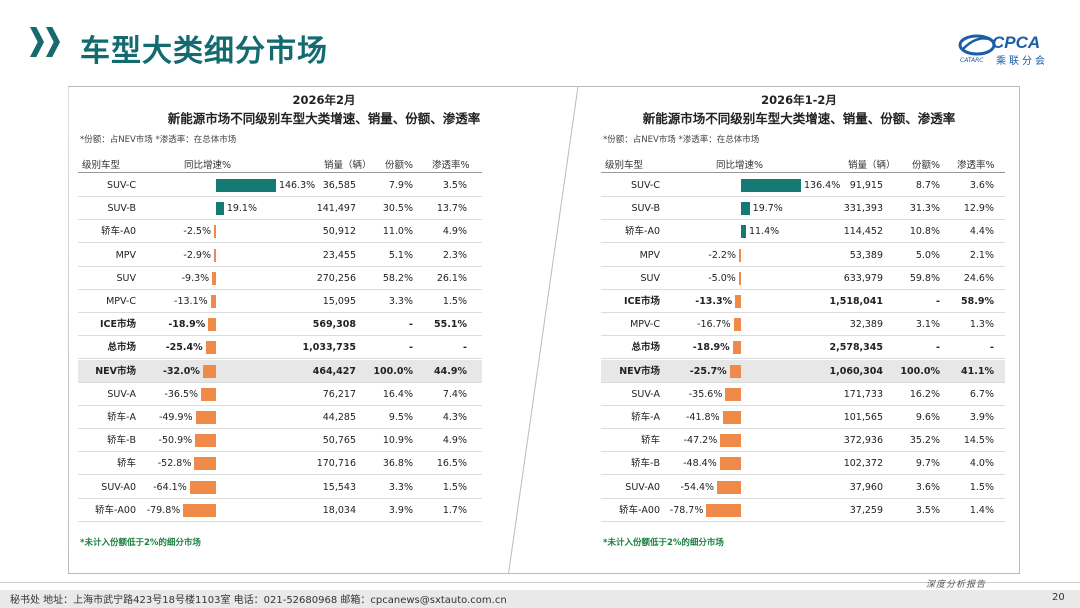 The image size is (1080, 608). Describe the element at coordinates (803, 172) in the screenshot. I see `header-divider` at that location.